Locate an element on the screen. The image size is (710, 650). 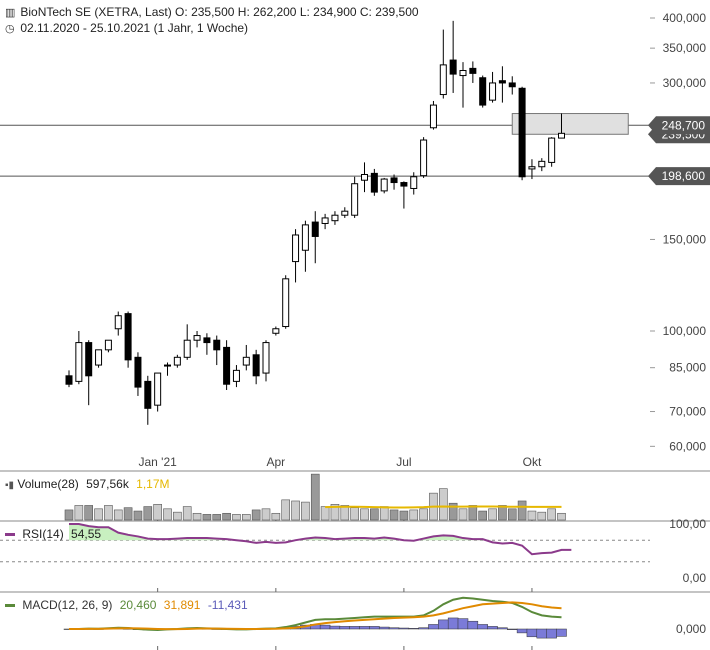
rsi-swatch is located at coordinates (10, 535).